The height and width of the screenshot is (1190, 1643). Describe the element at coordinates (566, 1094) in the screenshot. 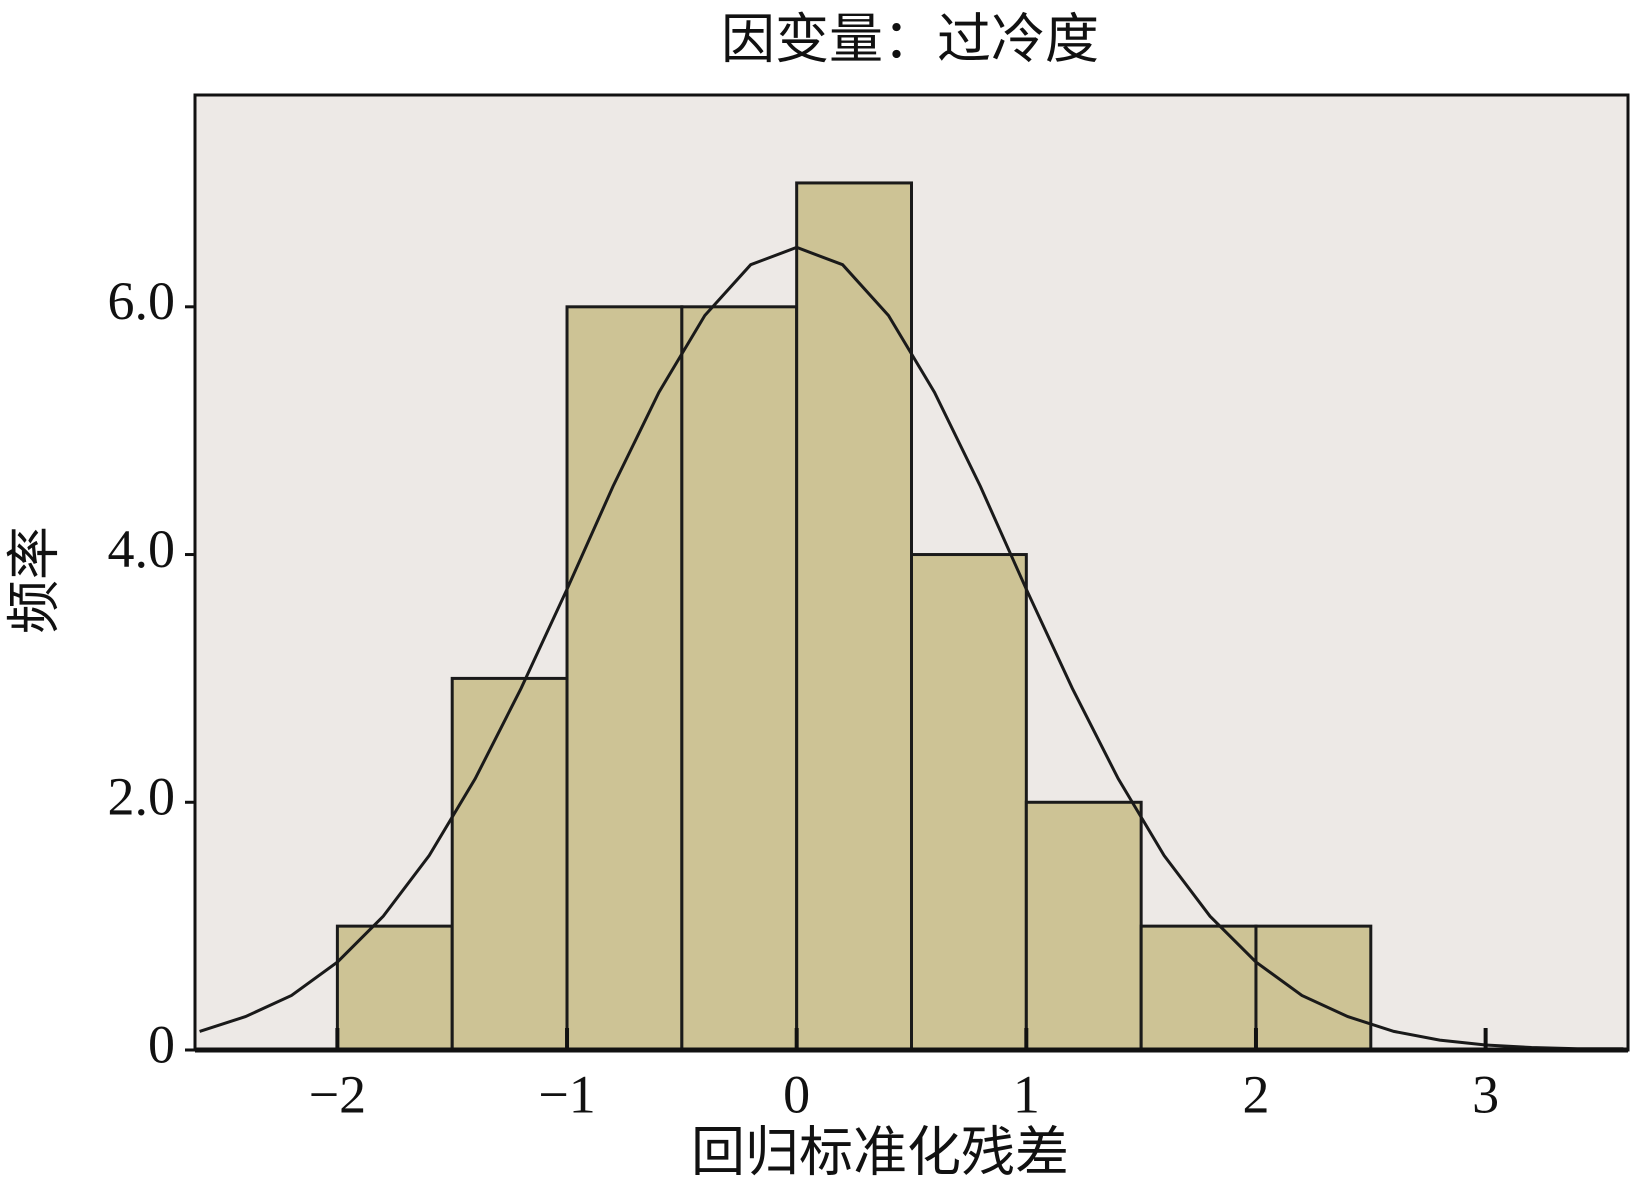

I see `x-tick-label: −1` at that location.